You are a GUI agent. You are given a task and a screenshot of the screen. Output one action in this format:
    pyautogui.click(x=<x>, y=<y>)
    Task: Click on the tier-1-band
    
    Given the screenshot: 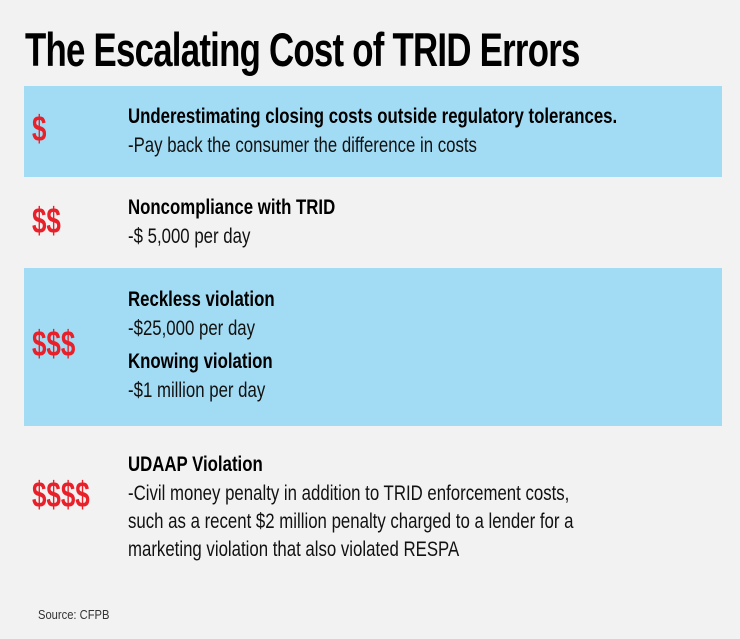 What is the action you would take?
    pyautogui.click(x=373, y=131)
    